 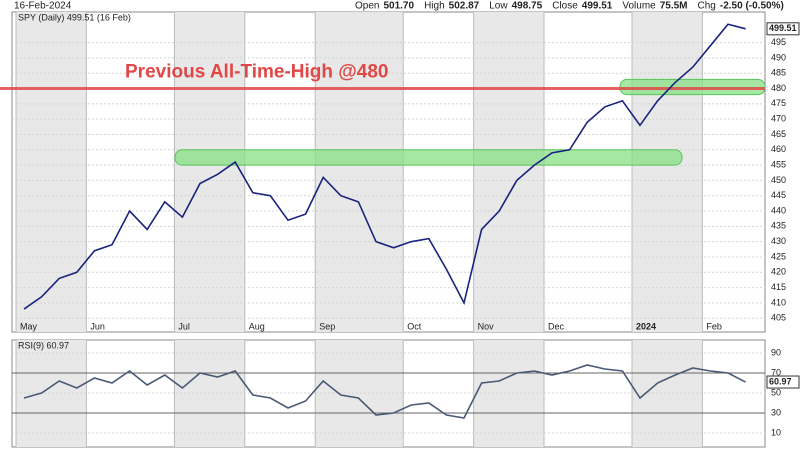 I want to click on y-tick-label: 90, so click(x=776, y=352).